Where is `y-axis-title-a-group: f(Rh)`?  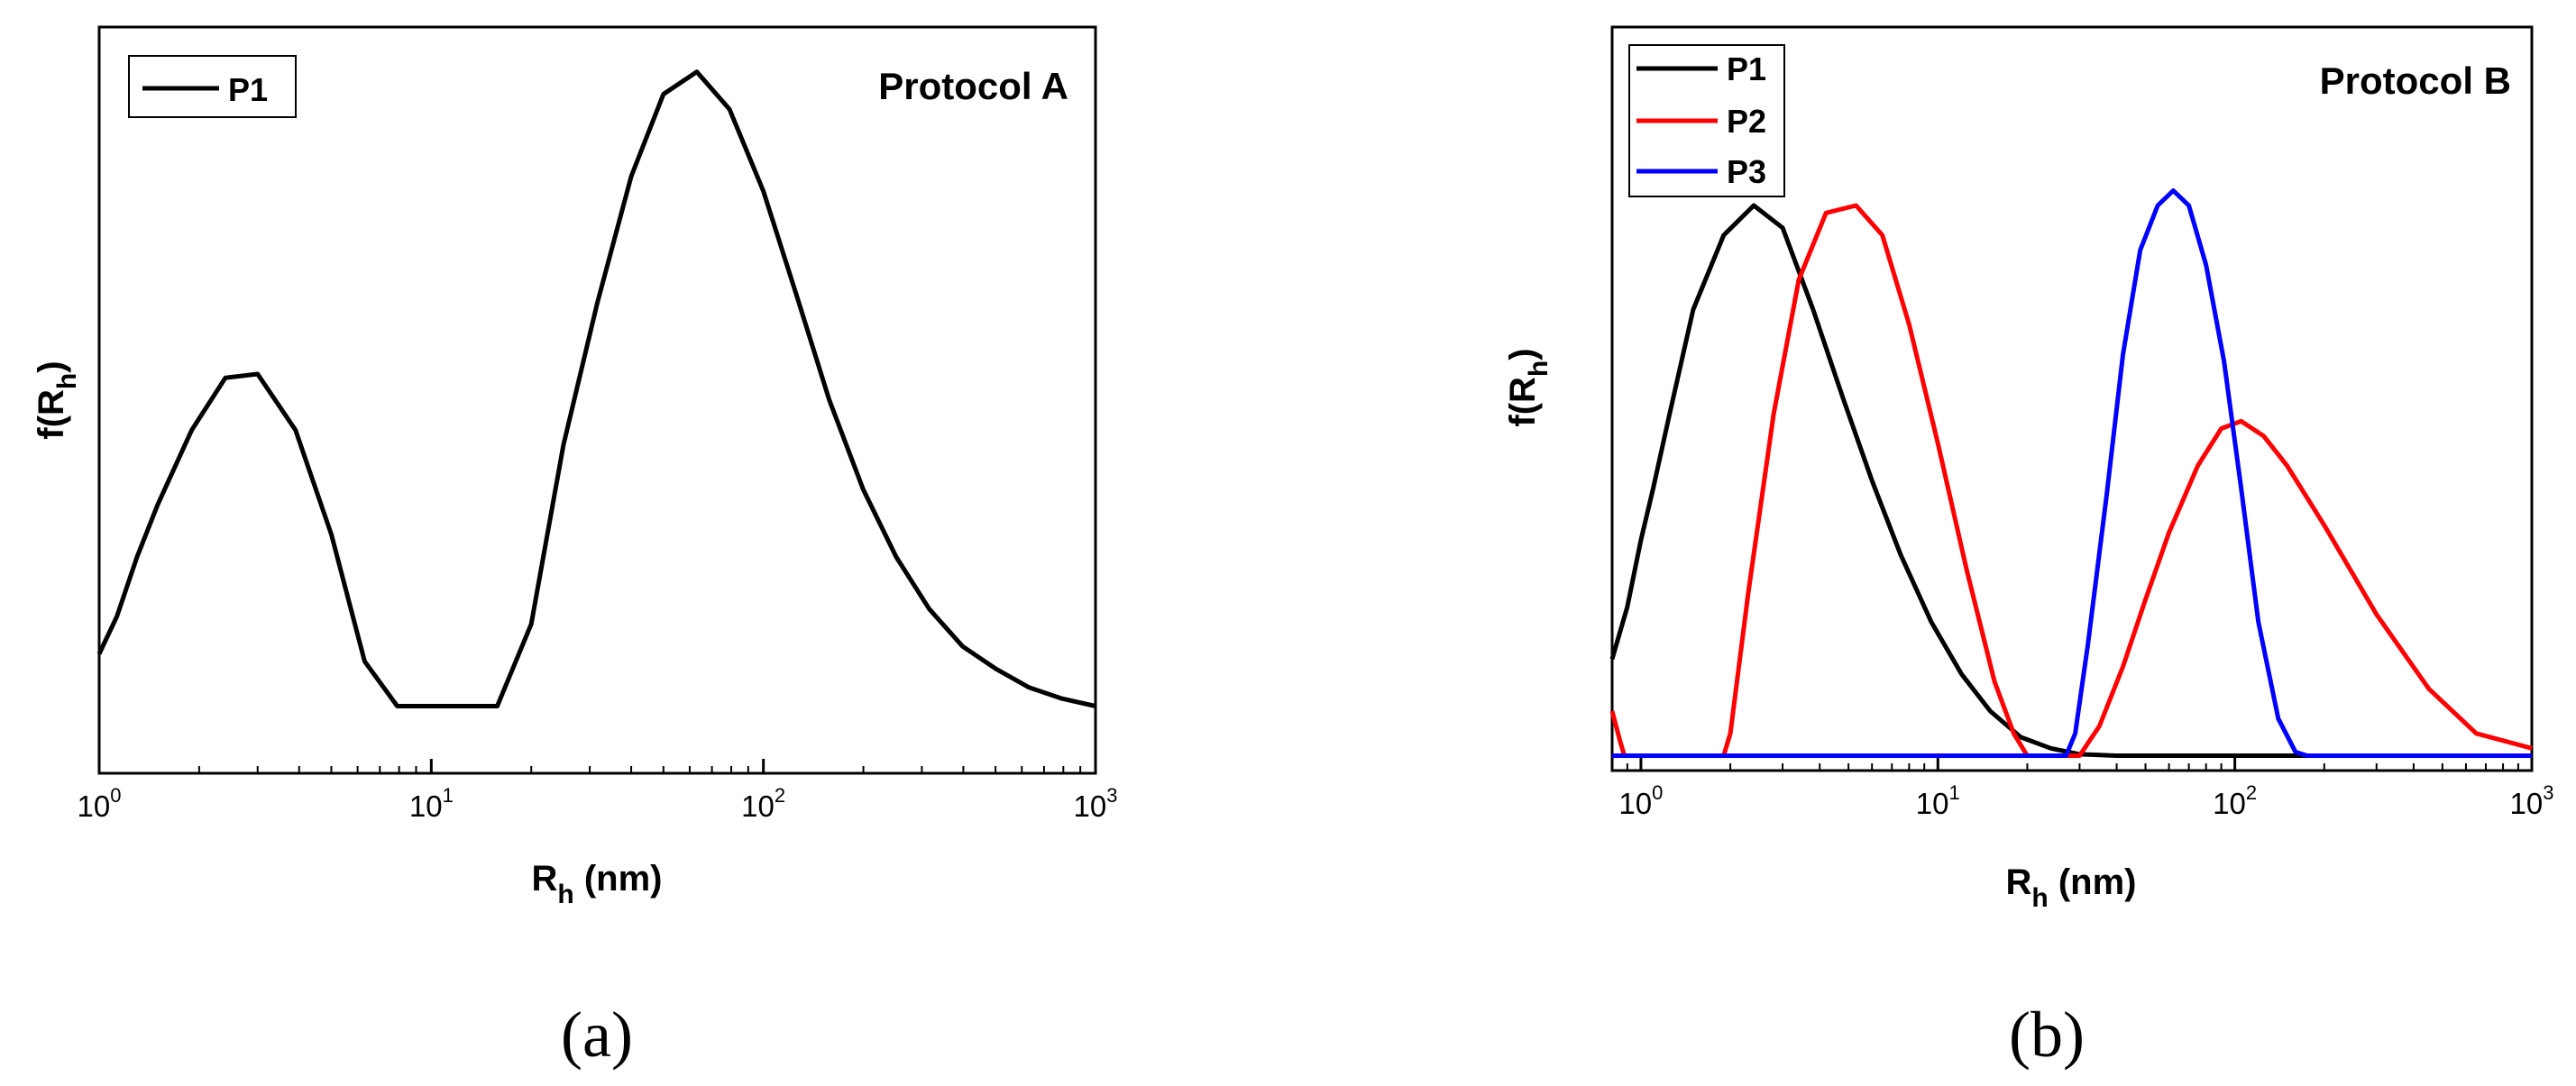 y-axis-title-a-group: f(Rh) is located at coordinates (57, 400).